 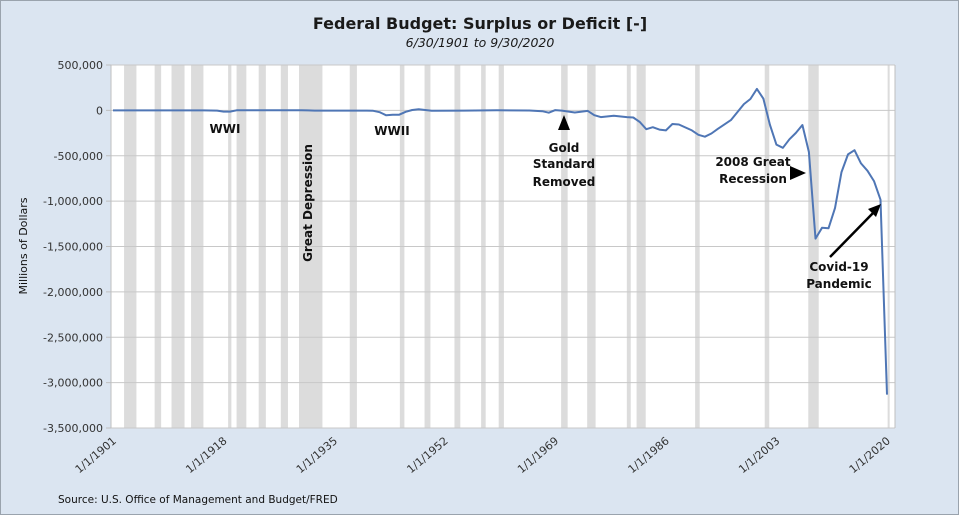 I want to click on x-tick-label: 1/1/1901, so click(x=96, y=455).